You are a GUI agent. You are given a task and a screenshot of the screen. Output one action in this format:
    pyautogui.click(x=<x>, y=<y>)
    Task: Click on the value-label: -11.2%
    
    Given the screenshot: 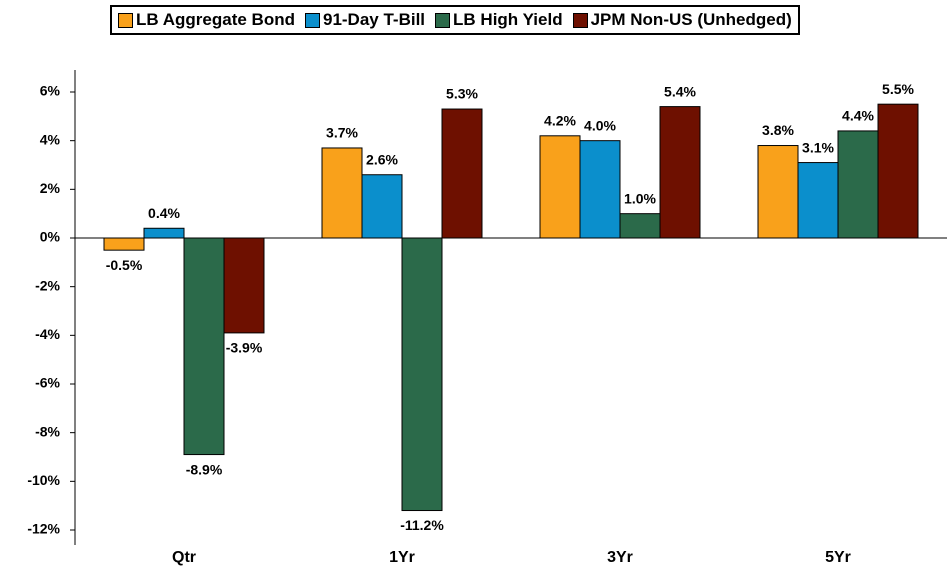 What is the action you would take?
    pyautogui.click(x=422, y=525)
    